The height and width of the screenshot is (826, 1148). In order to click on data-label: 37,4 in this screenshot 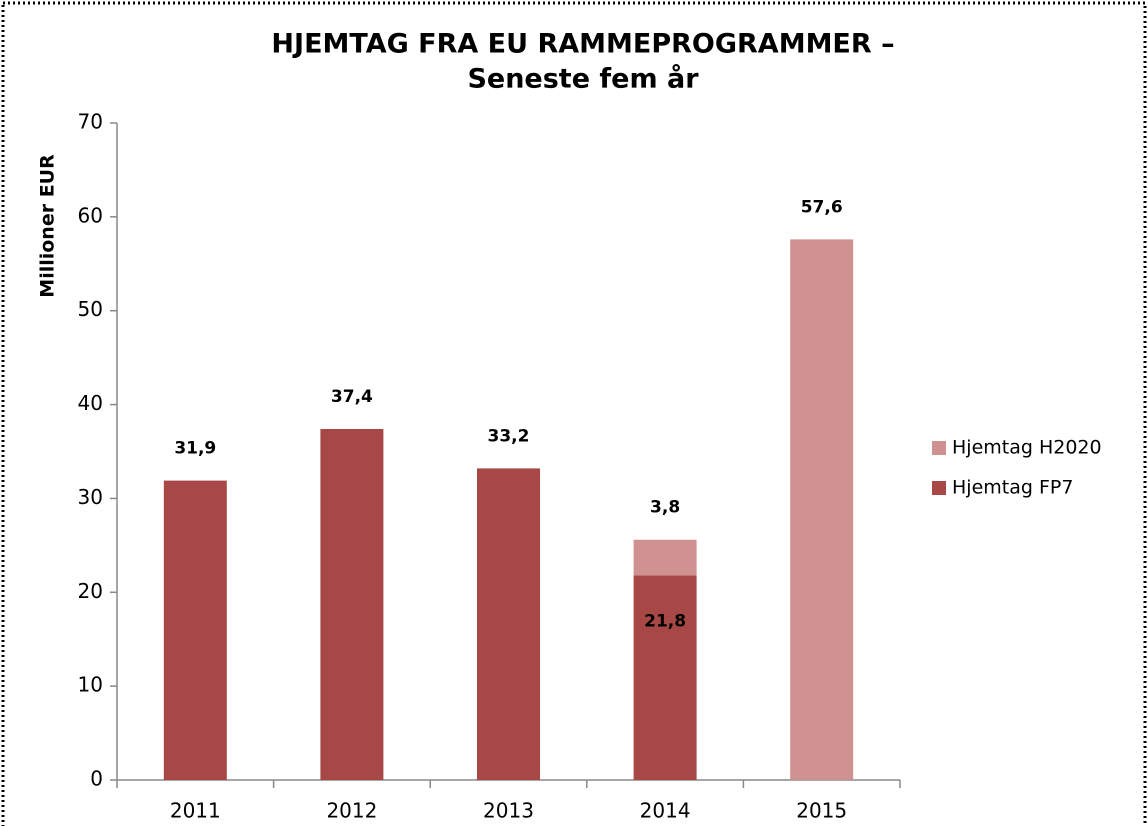, I will do `click(352, 397)`.